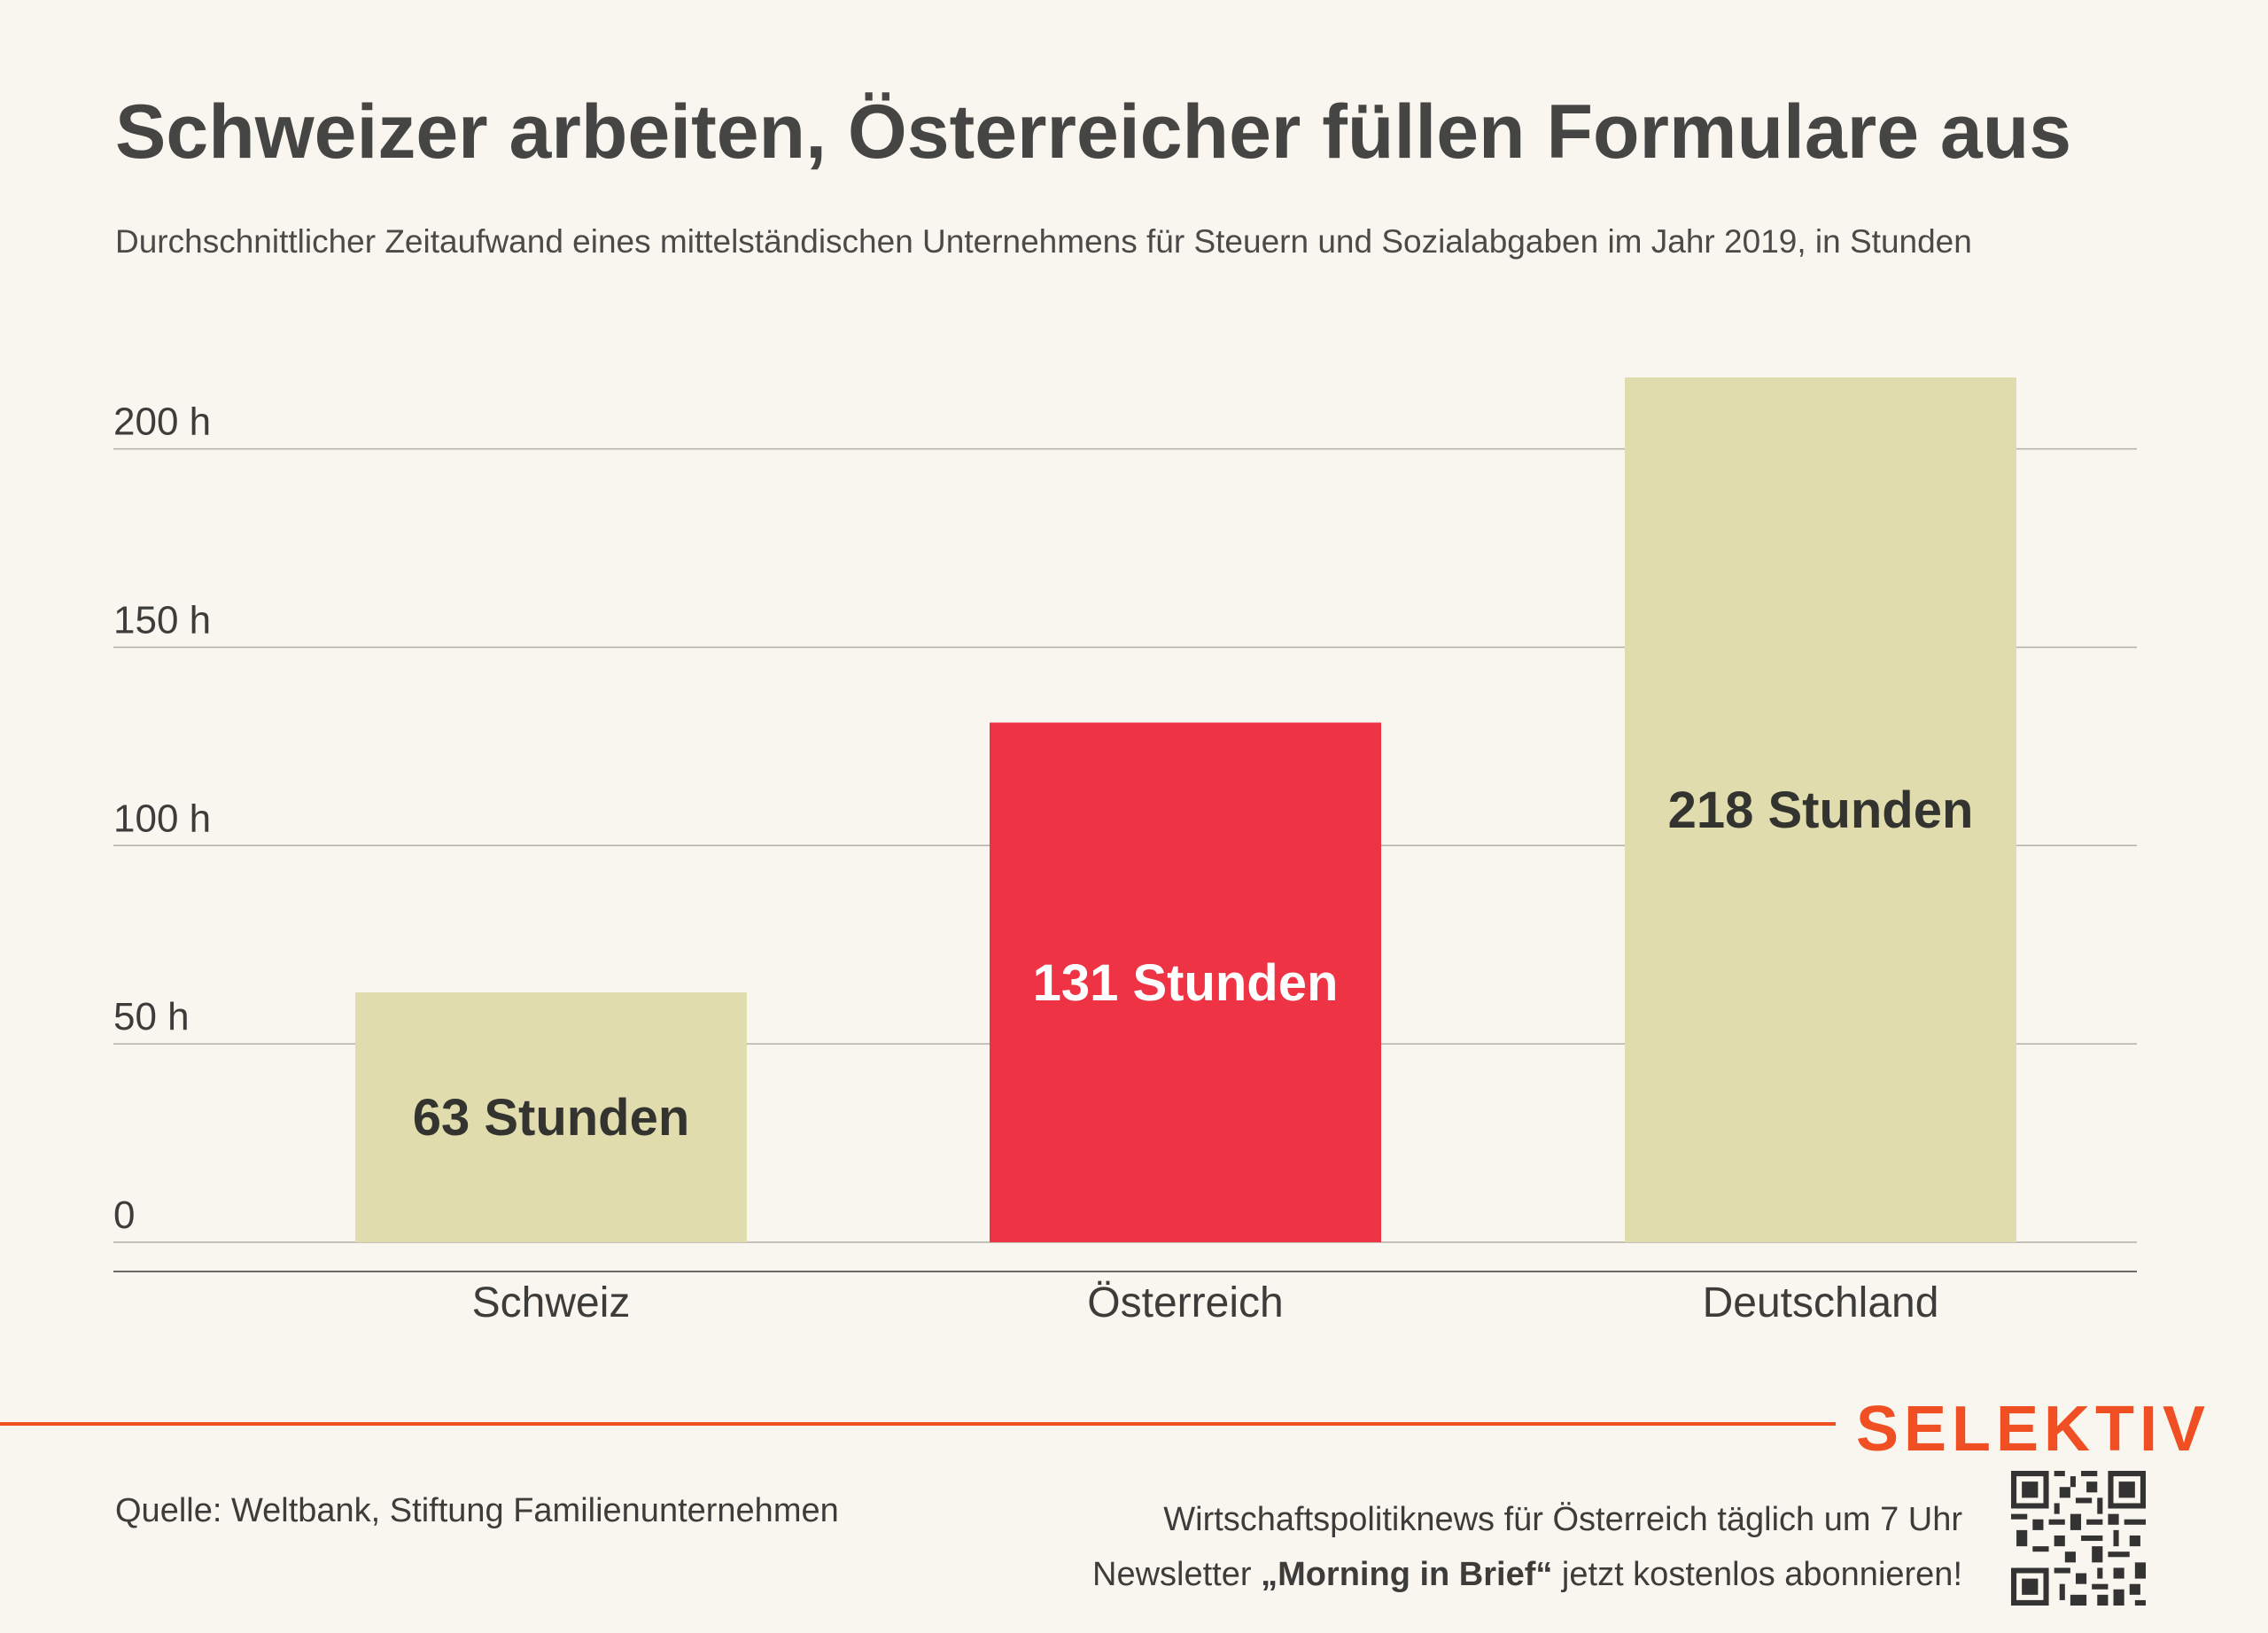 The image size is (2268, 1633). What do you see at coordinates (1821, 1302) in the screenshot?
I see `x-category-label: Deutschland` at bounding box center [1821, 1302].